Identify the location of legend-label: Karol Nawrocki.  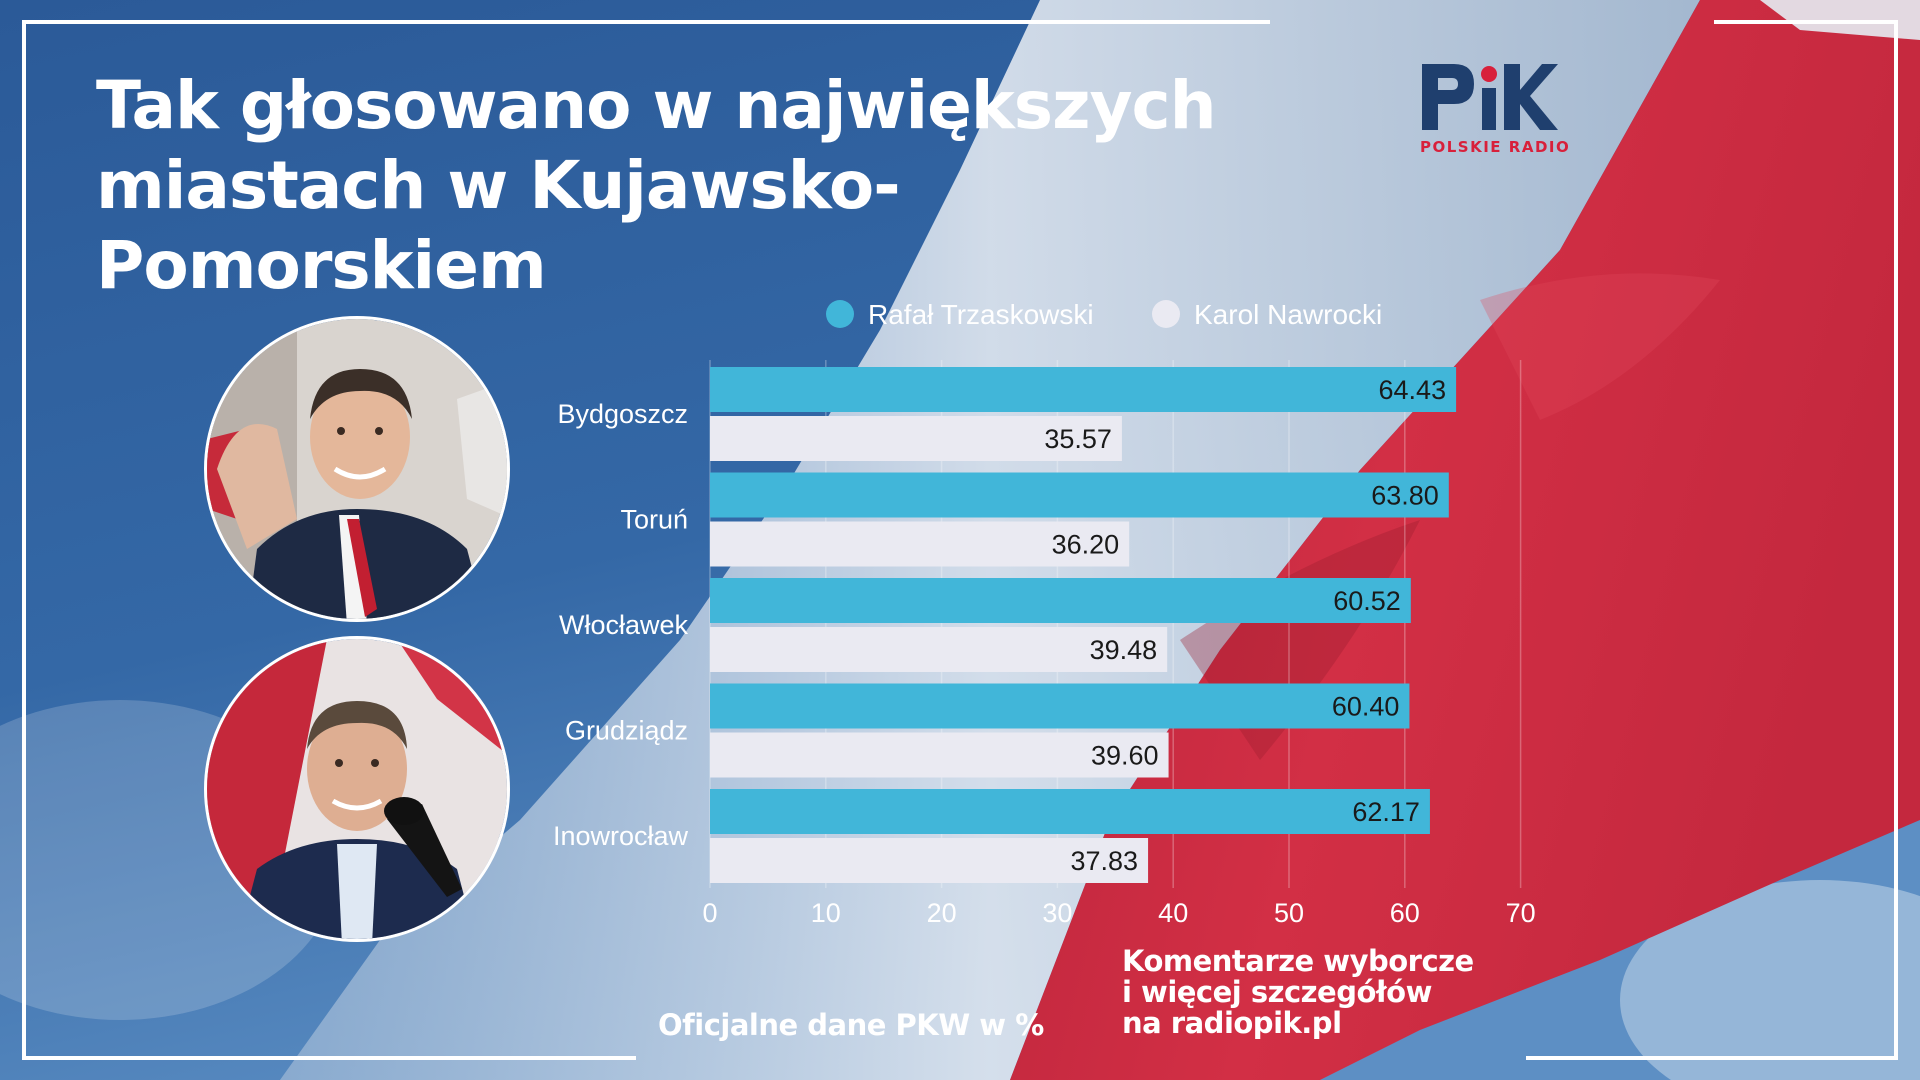
(1288, 314).